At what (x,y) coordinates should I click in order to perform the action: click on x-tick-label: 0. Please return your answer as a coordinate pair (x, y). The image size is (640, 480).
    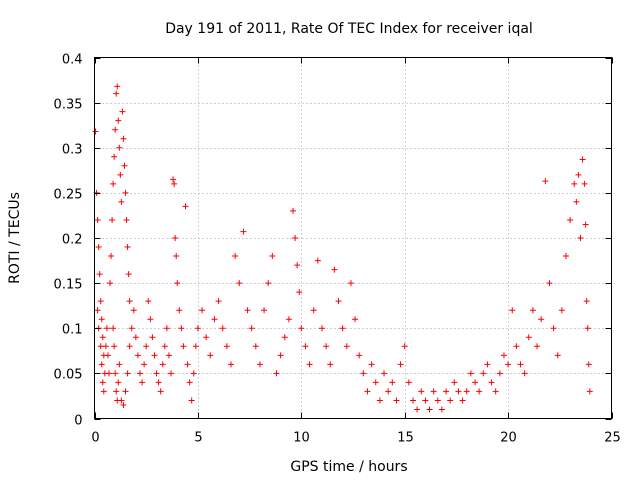
    Looking at the image, I should click on (95, 438).